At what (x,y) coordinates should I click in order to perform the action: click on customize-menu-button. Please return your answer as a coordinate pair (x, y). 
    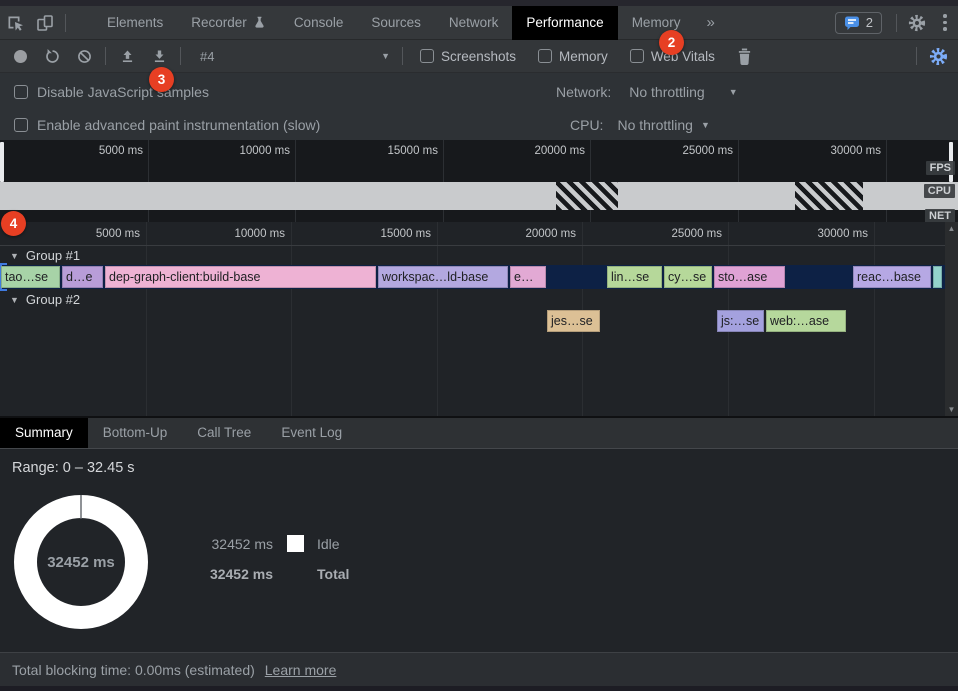
    Looking at the image, I should click on (945, 23).